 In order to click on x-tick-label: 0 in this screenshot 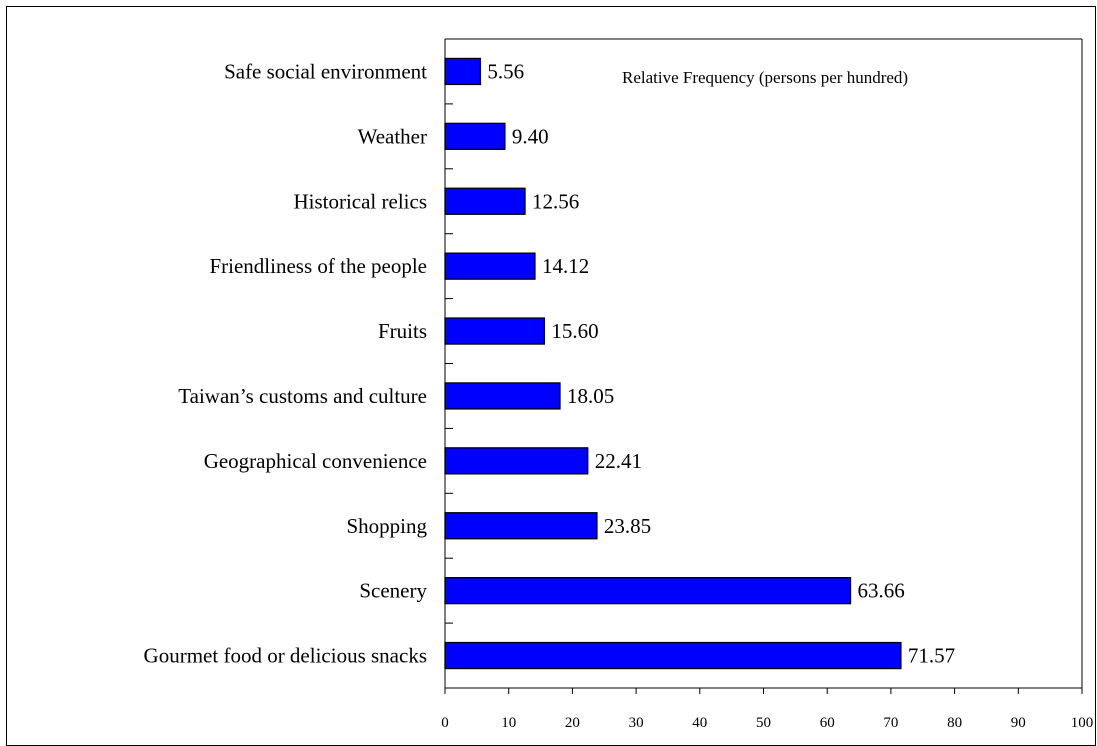, I will do `click(445, 723)`.